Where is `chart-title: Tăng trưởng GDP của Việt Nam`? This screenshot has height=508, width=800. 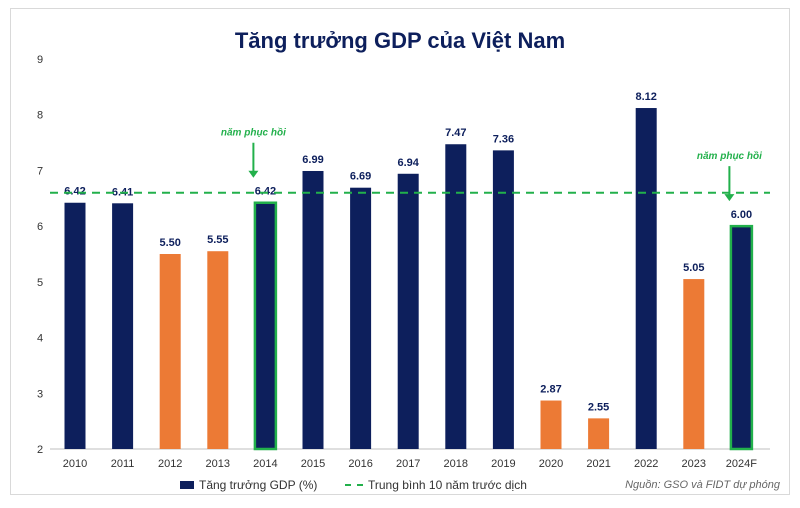 chart-title: Tăng trưởng GDP của Việt Nam is located at coordinates (400, 40).